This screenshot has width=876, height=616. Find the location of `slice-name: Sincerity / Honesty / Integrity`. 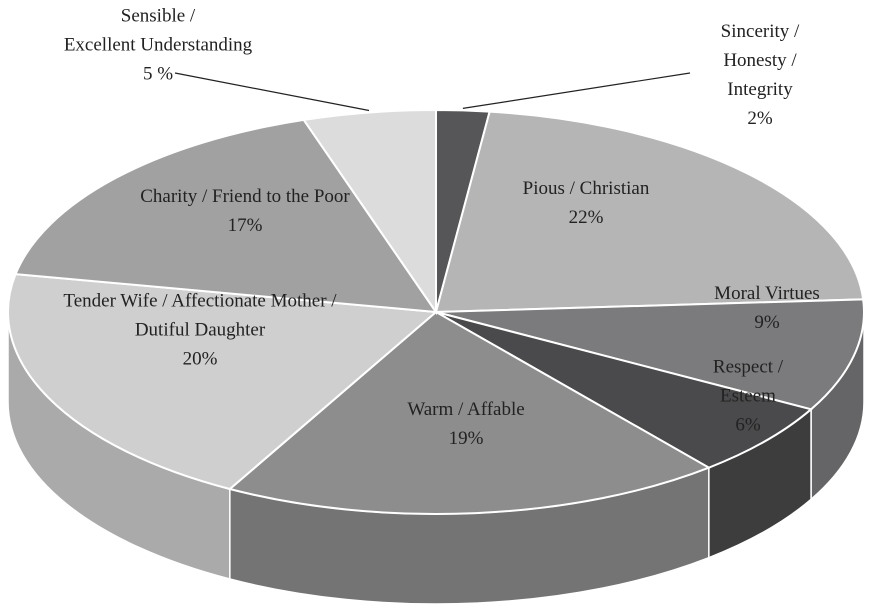

slice-name: Sincerity / Honesty / Integrity is located at coordinates (760, 60).